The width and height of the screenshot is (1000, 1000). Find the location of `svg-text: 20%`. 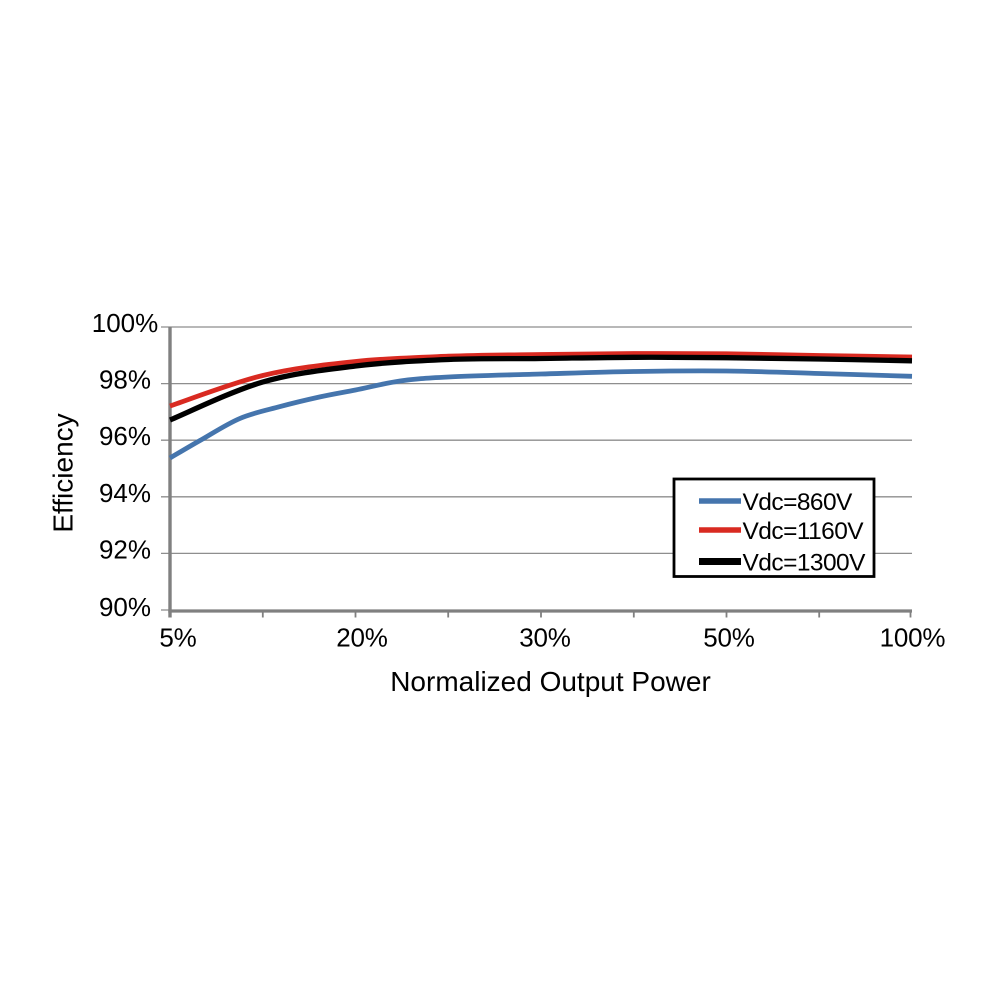

svg-text: 20% is located at coordinates (362, 638).